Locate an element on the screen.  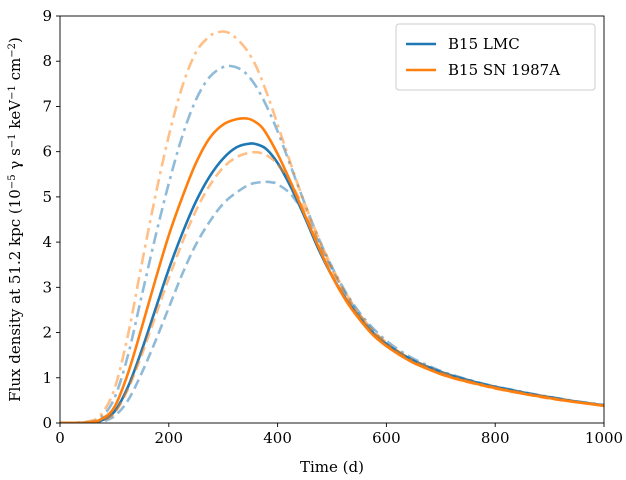
x-tick-label: 0 is located at coordinates (60, 438).